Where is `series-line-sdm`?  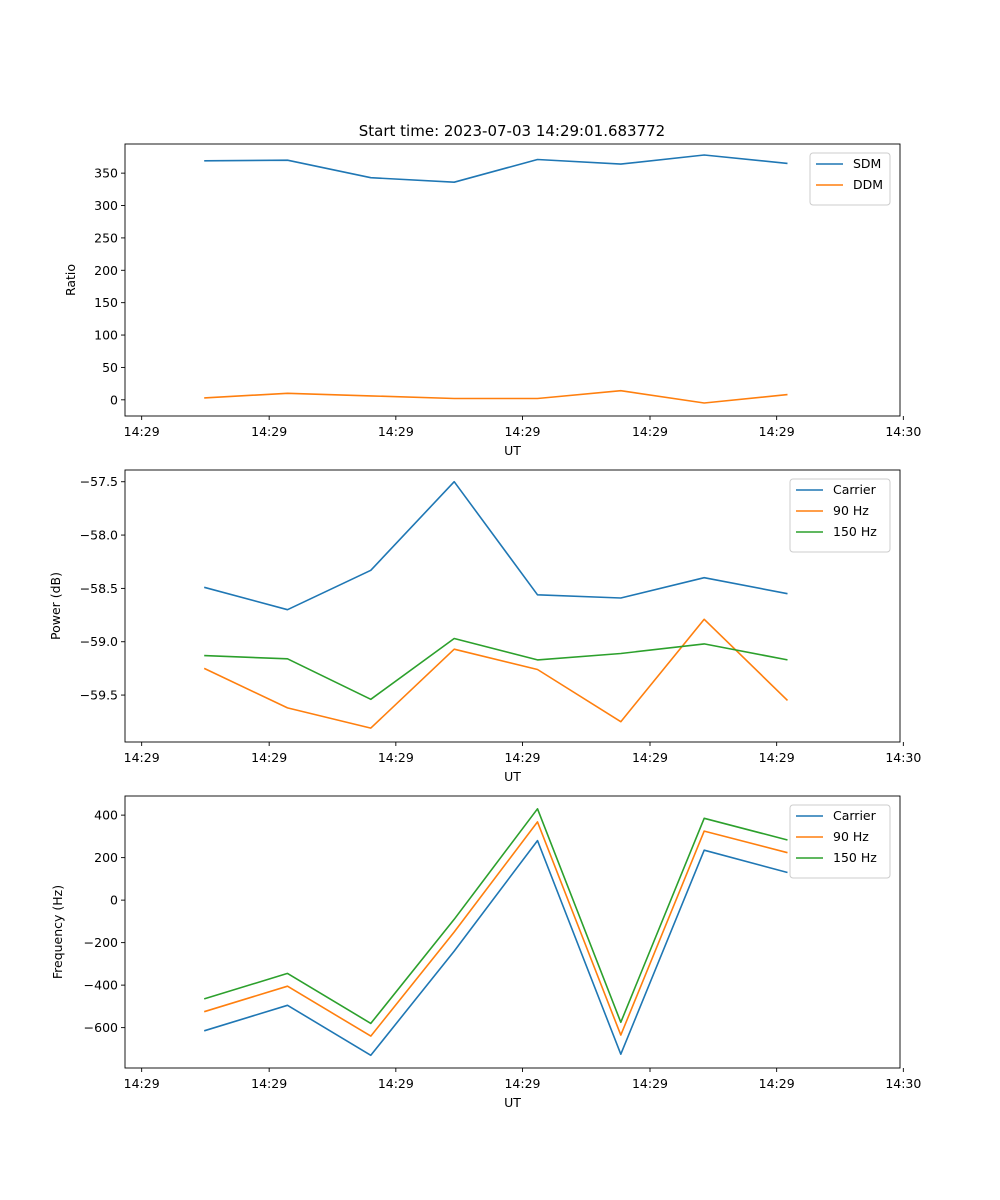 series-line-sdm is located at coordinates (496, 168).